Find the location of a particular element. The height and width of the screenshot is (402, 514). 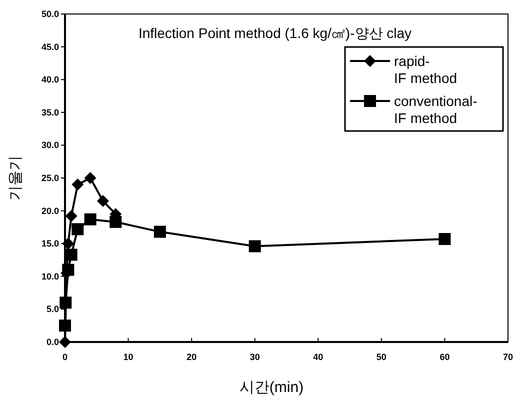

y-tick-label: 10.0 is located at coordinates (50, 276).